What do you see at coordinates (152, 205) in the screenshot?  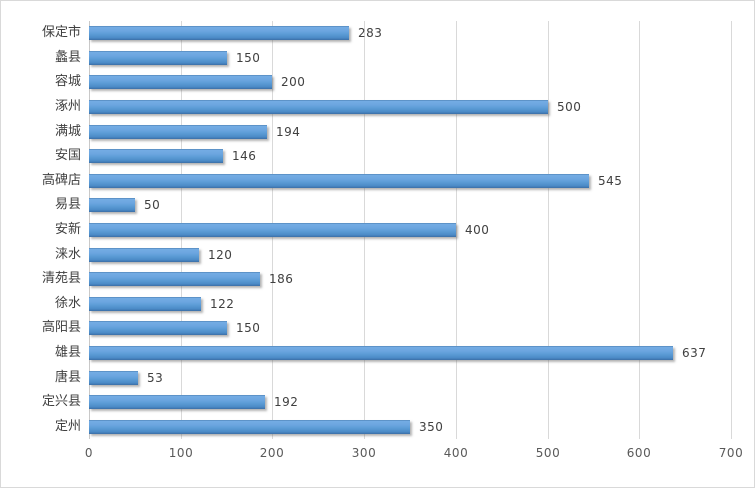 I see `value-label: 50` at bounding box center [152, 205].